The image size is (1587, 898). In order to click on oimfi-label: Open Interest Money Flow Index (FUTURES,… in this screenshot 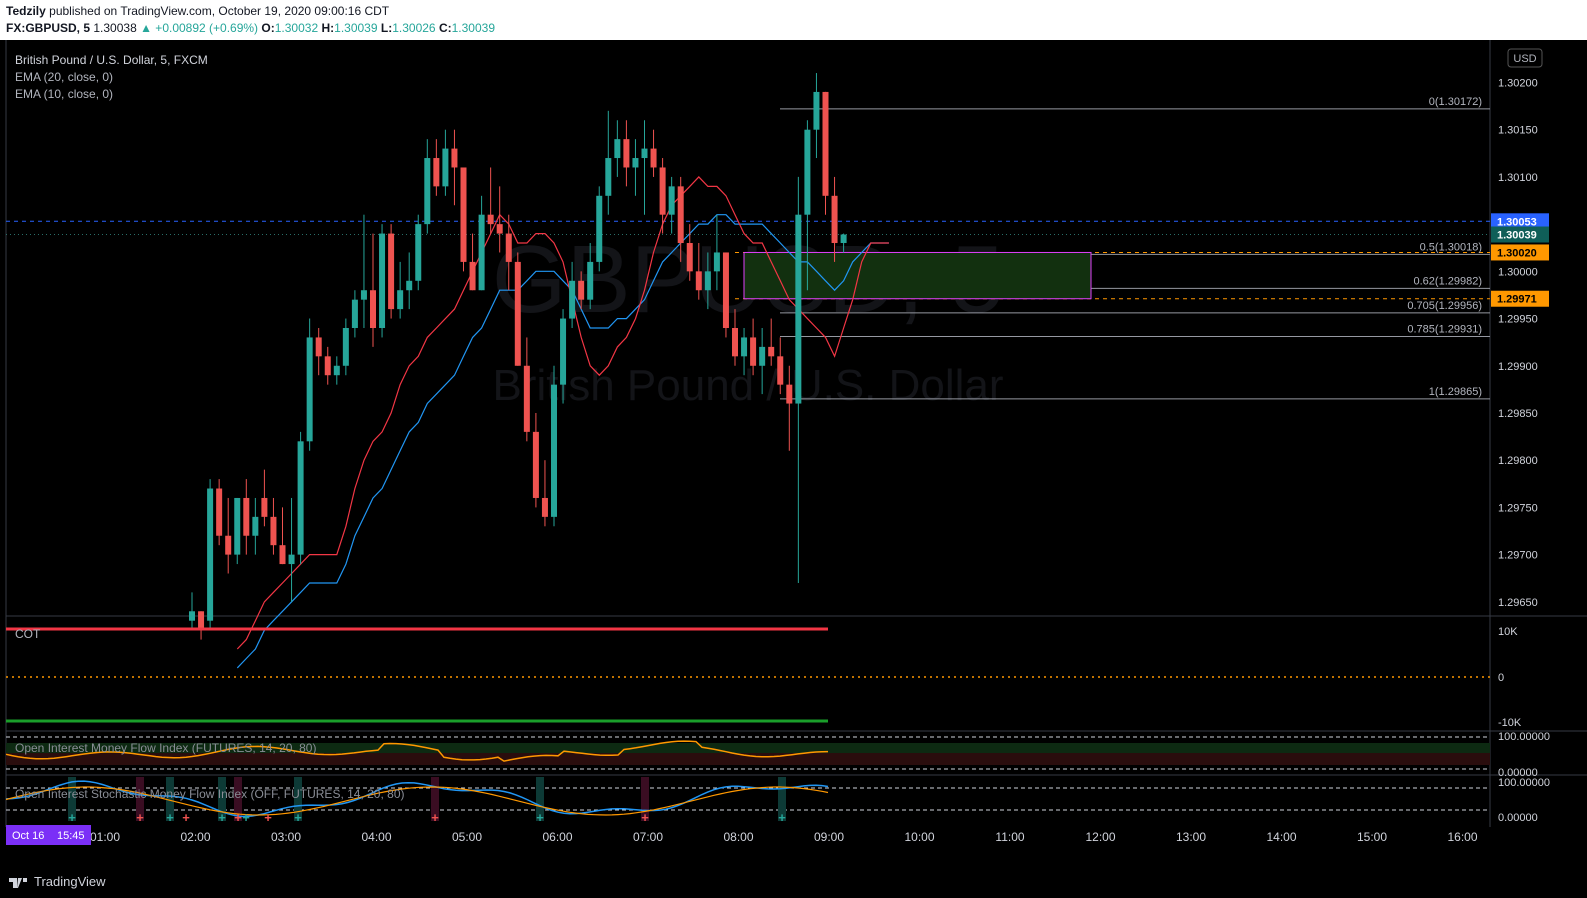, I will do `click(165, 748)`.